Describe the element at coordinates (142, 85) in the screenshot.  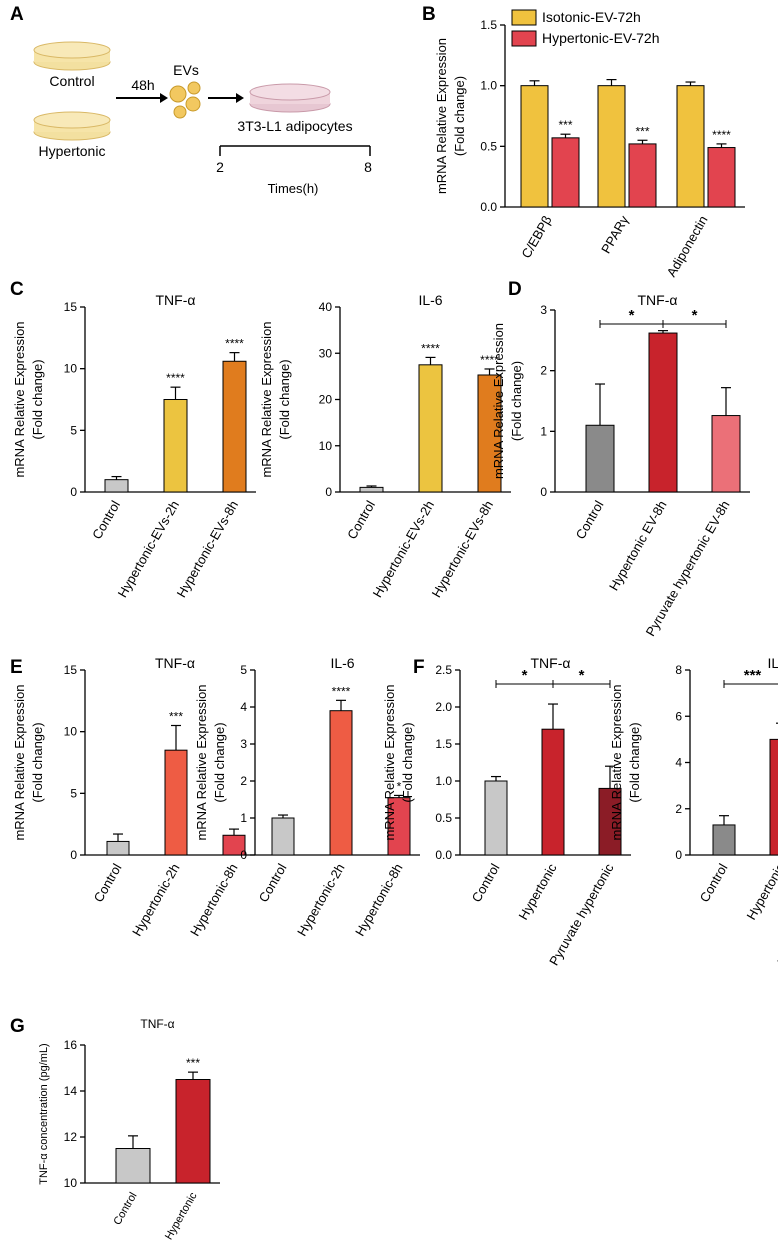
I see `time-label: 48h` at that location.